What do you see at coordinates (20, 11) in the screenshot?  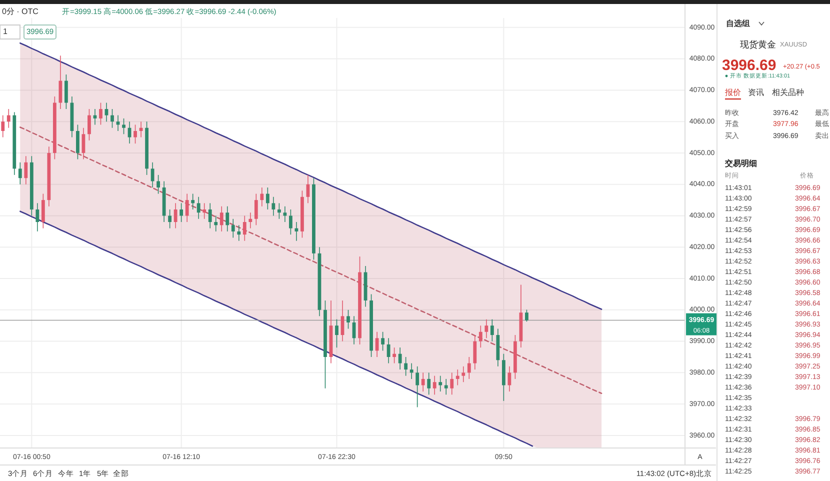 I see `text: 0分 · OTC` at bounding box center [20, 11].